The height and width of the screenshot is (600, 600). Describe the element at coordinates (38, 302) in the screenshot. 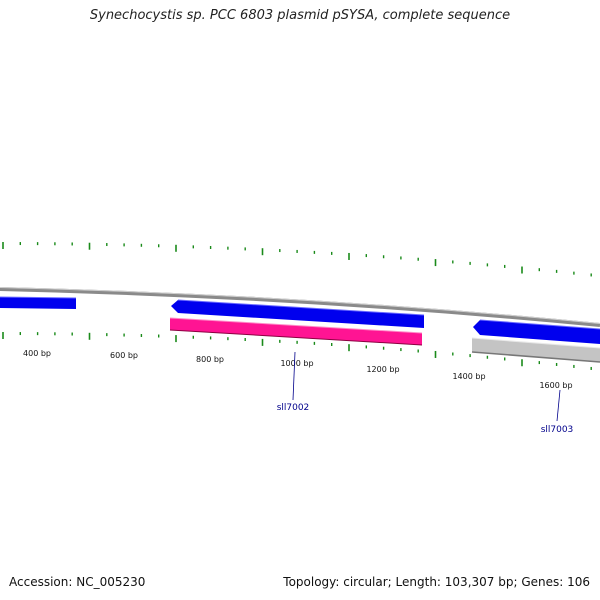

I see `gene-blue-left` at that location.